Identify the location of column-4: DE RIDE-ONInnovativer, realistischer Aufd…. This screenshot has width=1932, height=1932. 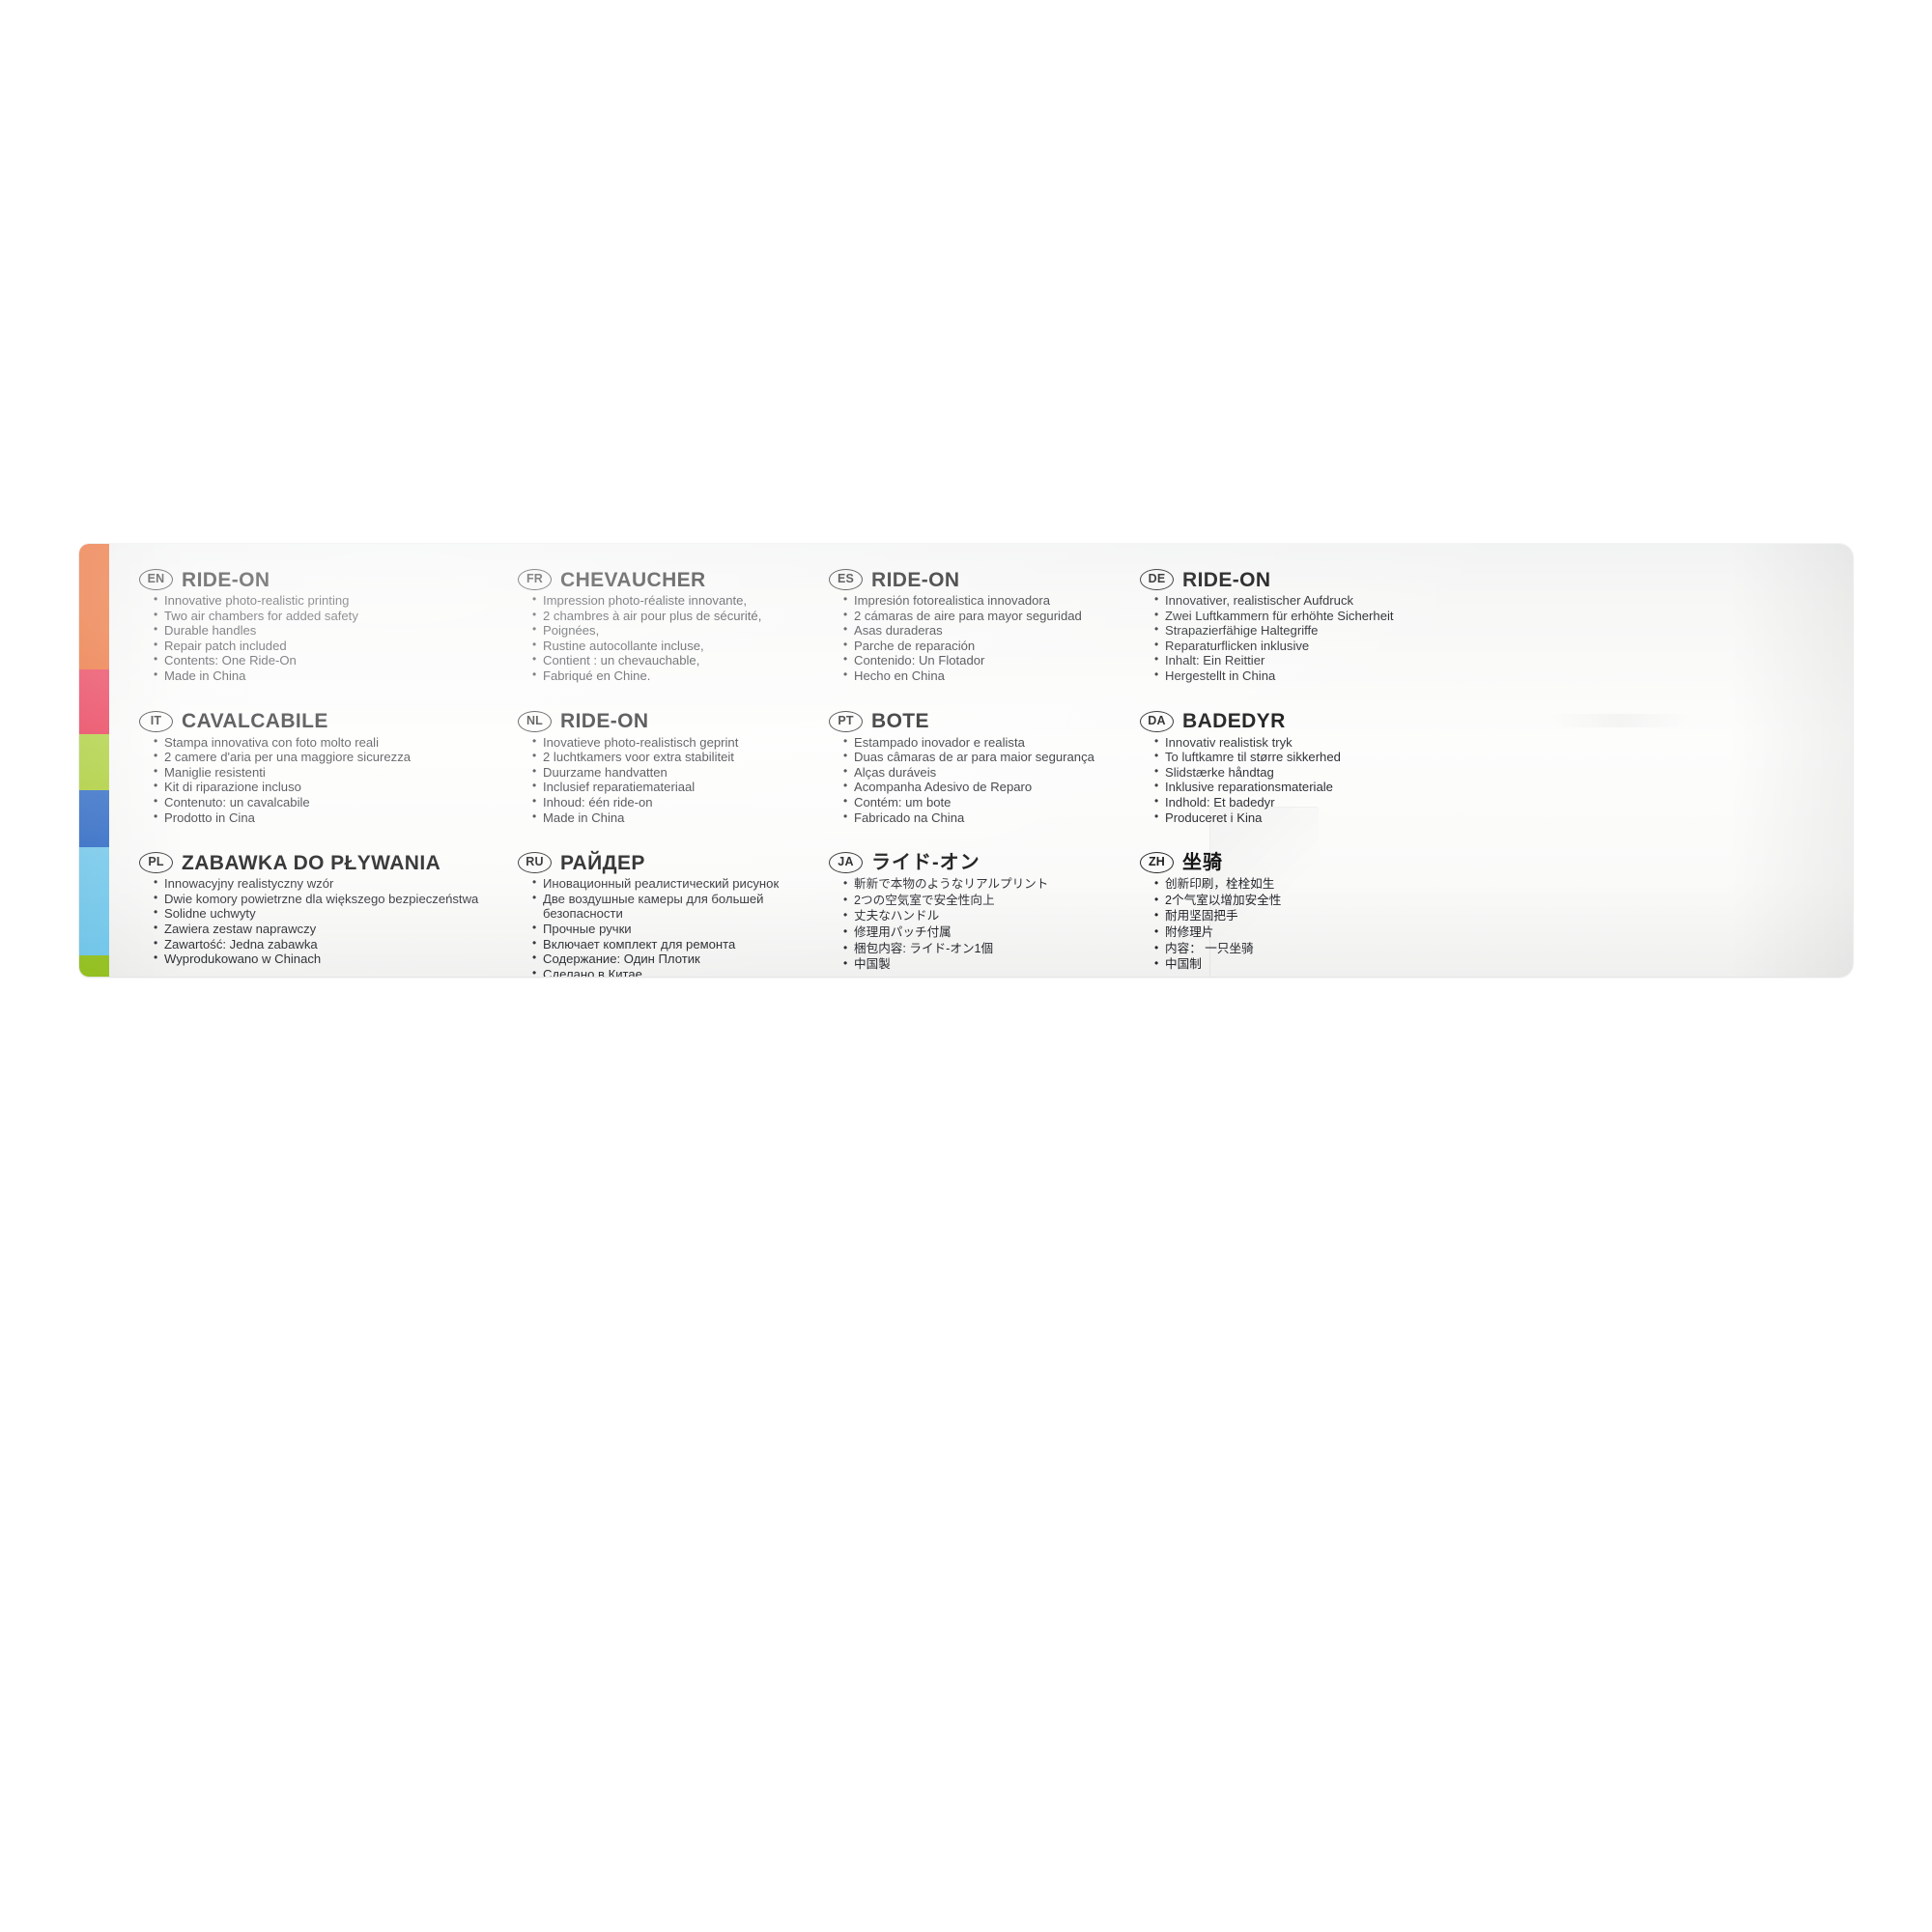
(1314, 771).